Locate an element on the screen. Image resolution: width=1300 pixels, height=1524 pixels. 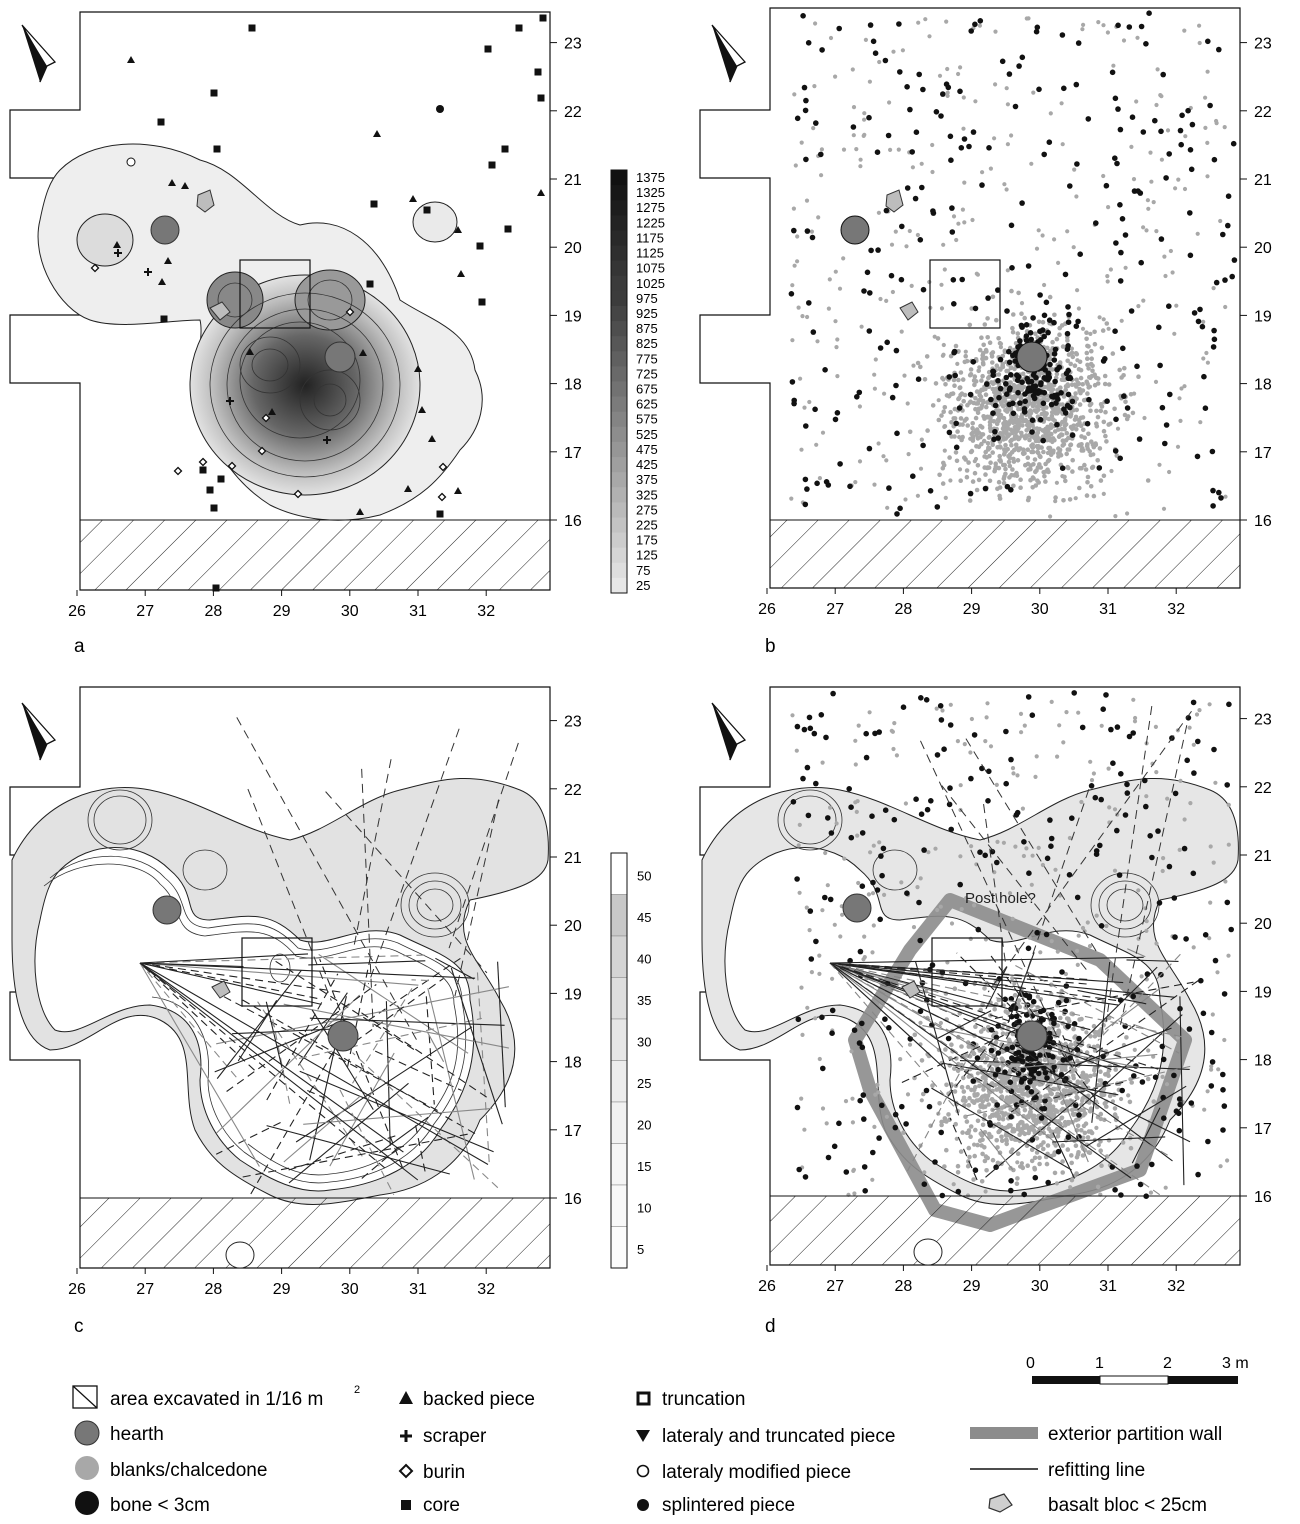
hearth-marker is located at coordinates (343, 1036).